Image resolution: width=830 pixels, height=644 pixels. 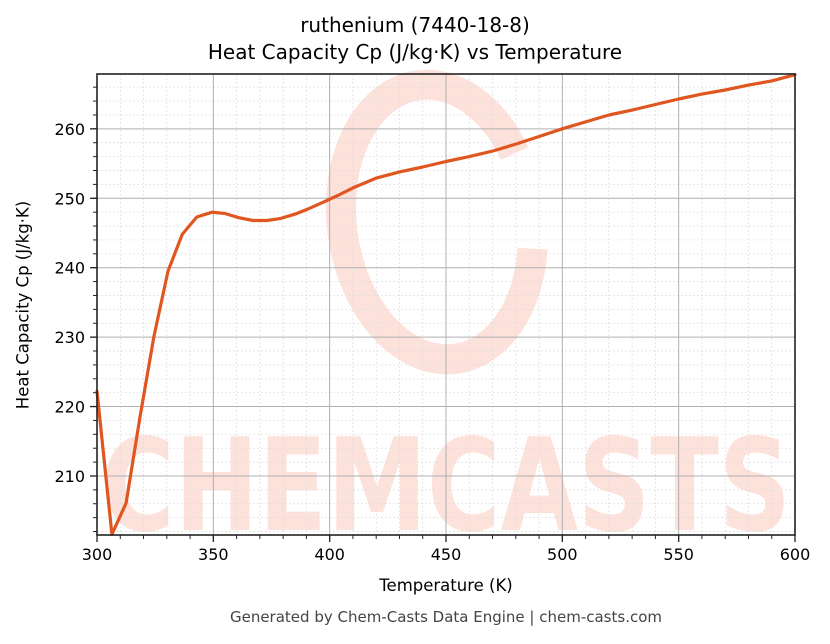 What do you see at coordinates (75, 309) in the screenshot?
I see `y-axis-ticks: 210 220 230 240 250 260` at bounding box center [75, 309].